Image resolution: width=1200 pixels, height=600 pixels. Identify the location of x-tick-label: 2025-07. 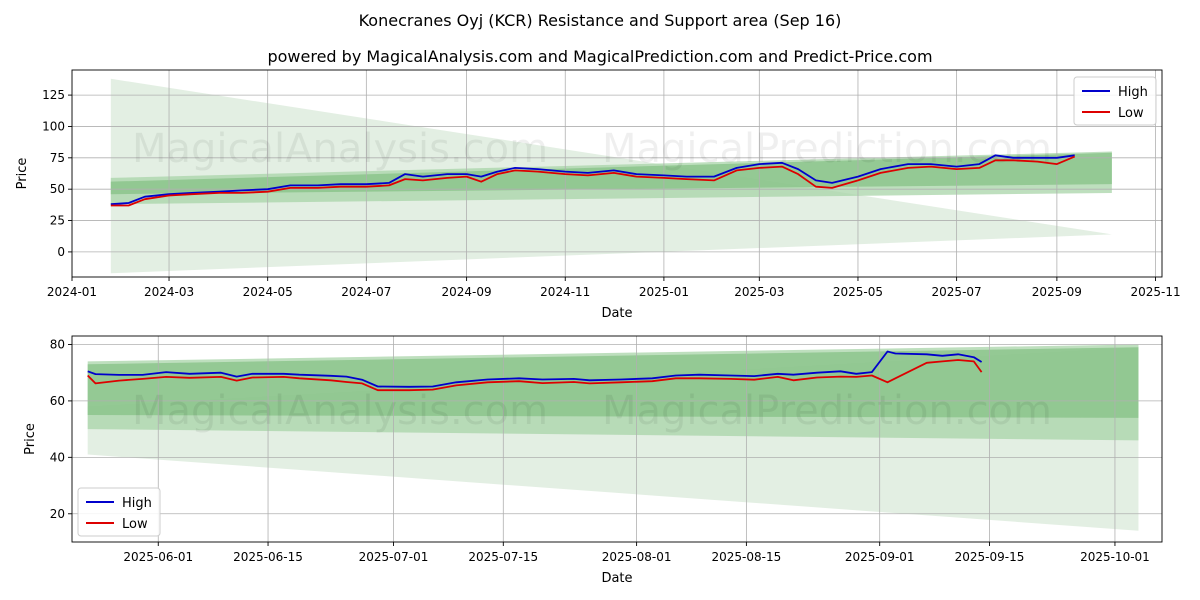
(957, 292).